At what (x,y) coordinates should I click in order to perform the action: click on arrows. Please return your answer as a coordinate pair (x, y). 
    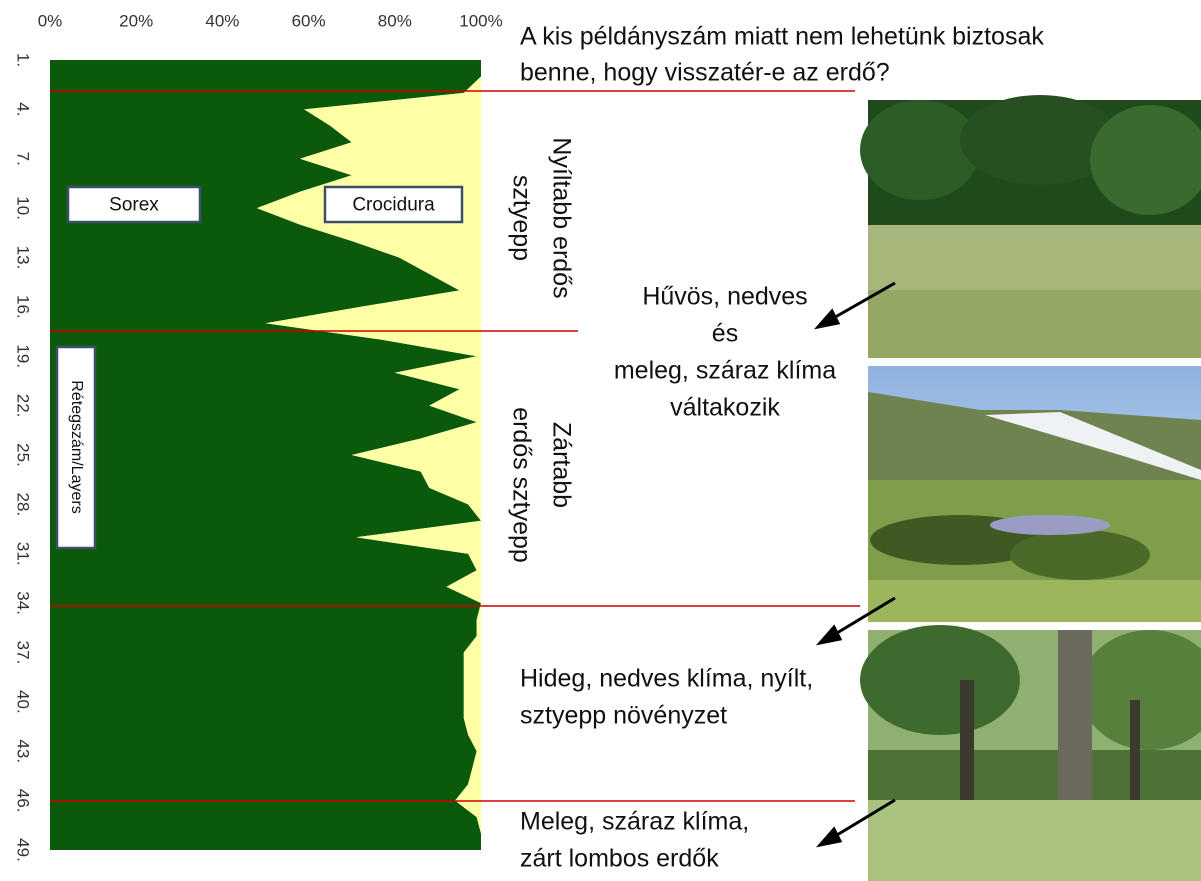
    Looking at the image, I should click on (854, 564).